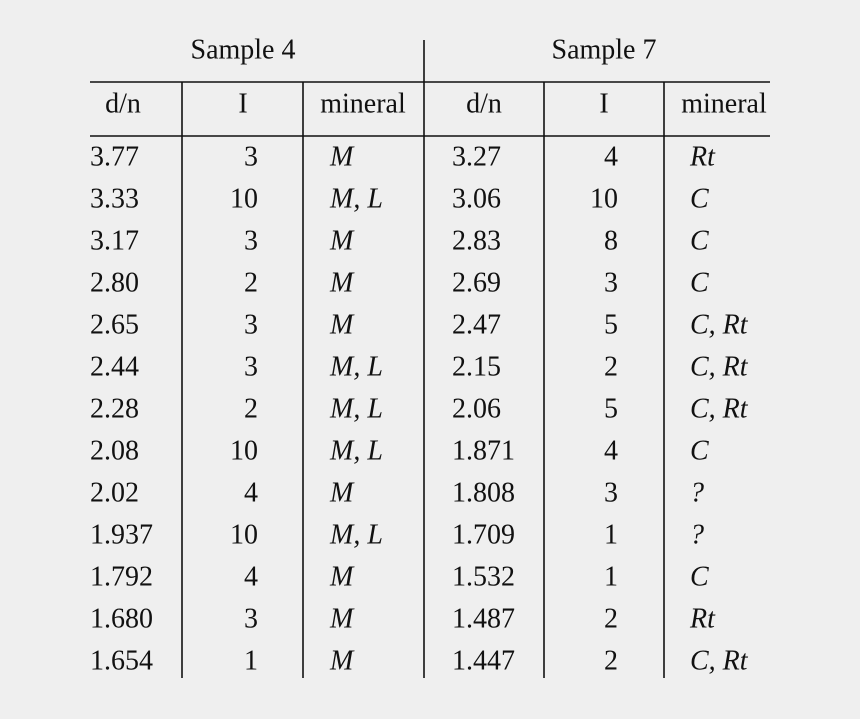 This screenshot has width=860, height=719. I want to click on d-spacing-cell: 1.937, so click(121, 534).